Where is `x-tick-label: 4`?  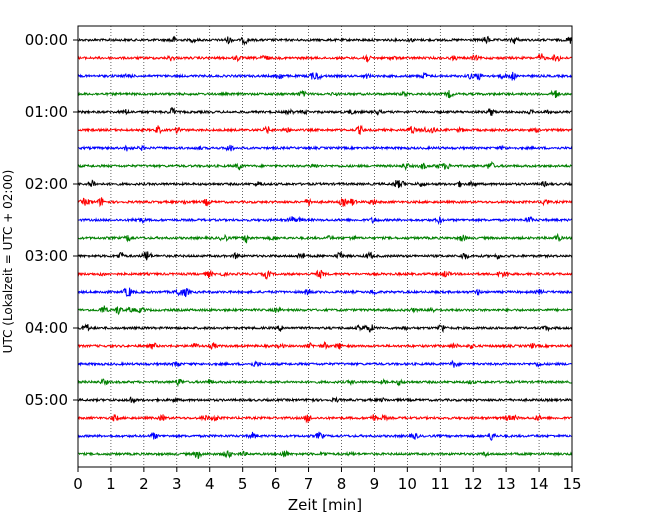 x-tick-label: 4 is located at coordinates (210, 484).